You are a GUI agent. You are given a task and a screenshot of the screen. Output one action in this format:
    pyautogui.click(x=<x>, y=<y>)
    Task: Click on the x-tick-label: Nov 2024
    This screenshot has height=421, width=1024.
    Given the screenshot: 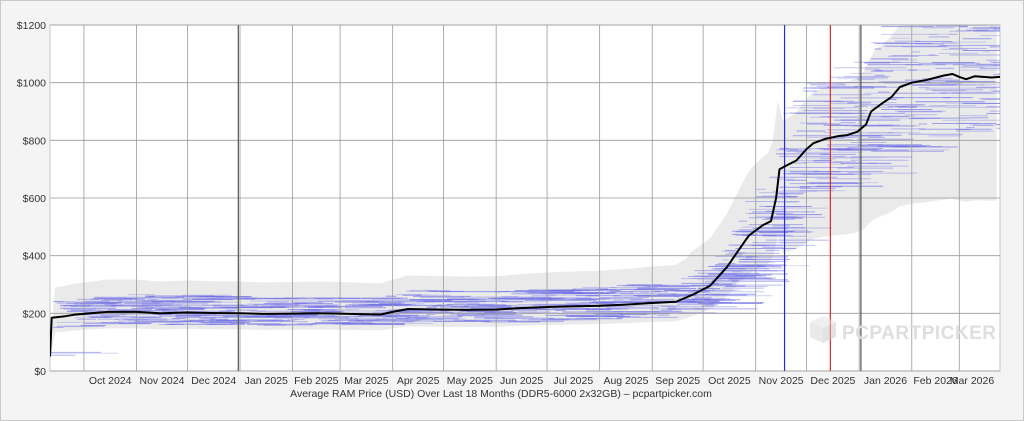 What is the action you would take?
    pyautogui.click(x=161, y=381)
    